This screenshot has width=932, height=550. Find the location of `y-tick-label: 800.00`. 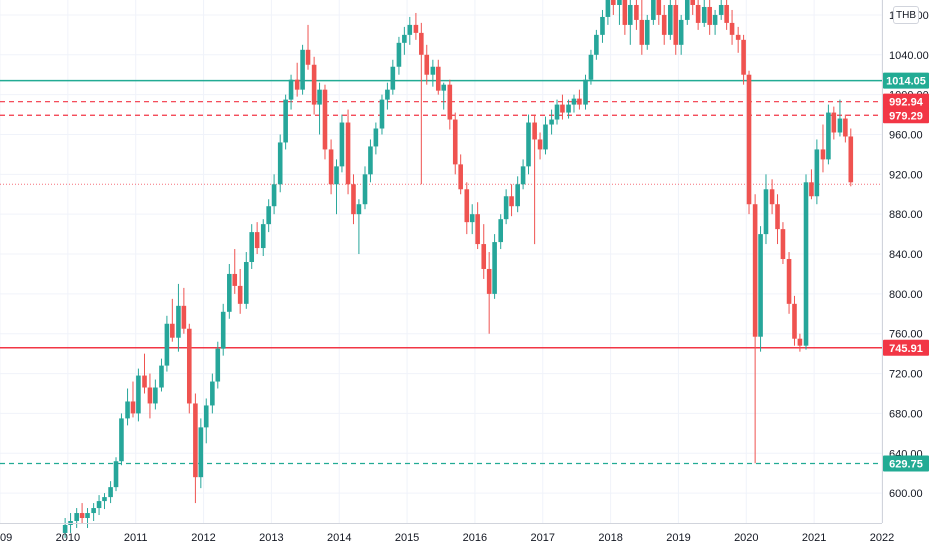

y-tick-label: 800.00 is located at coordinates (906, 295).